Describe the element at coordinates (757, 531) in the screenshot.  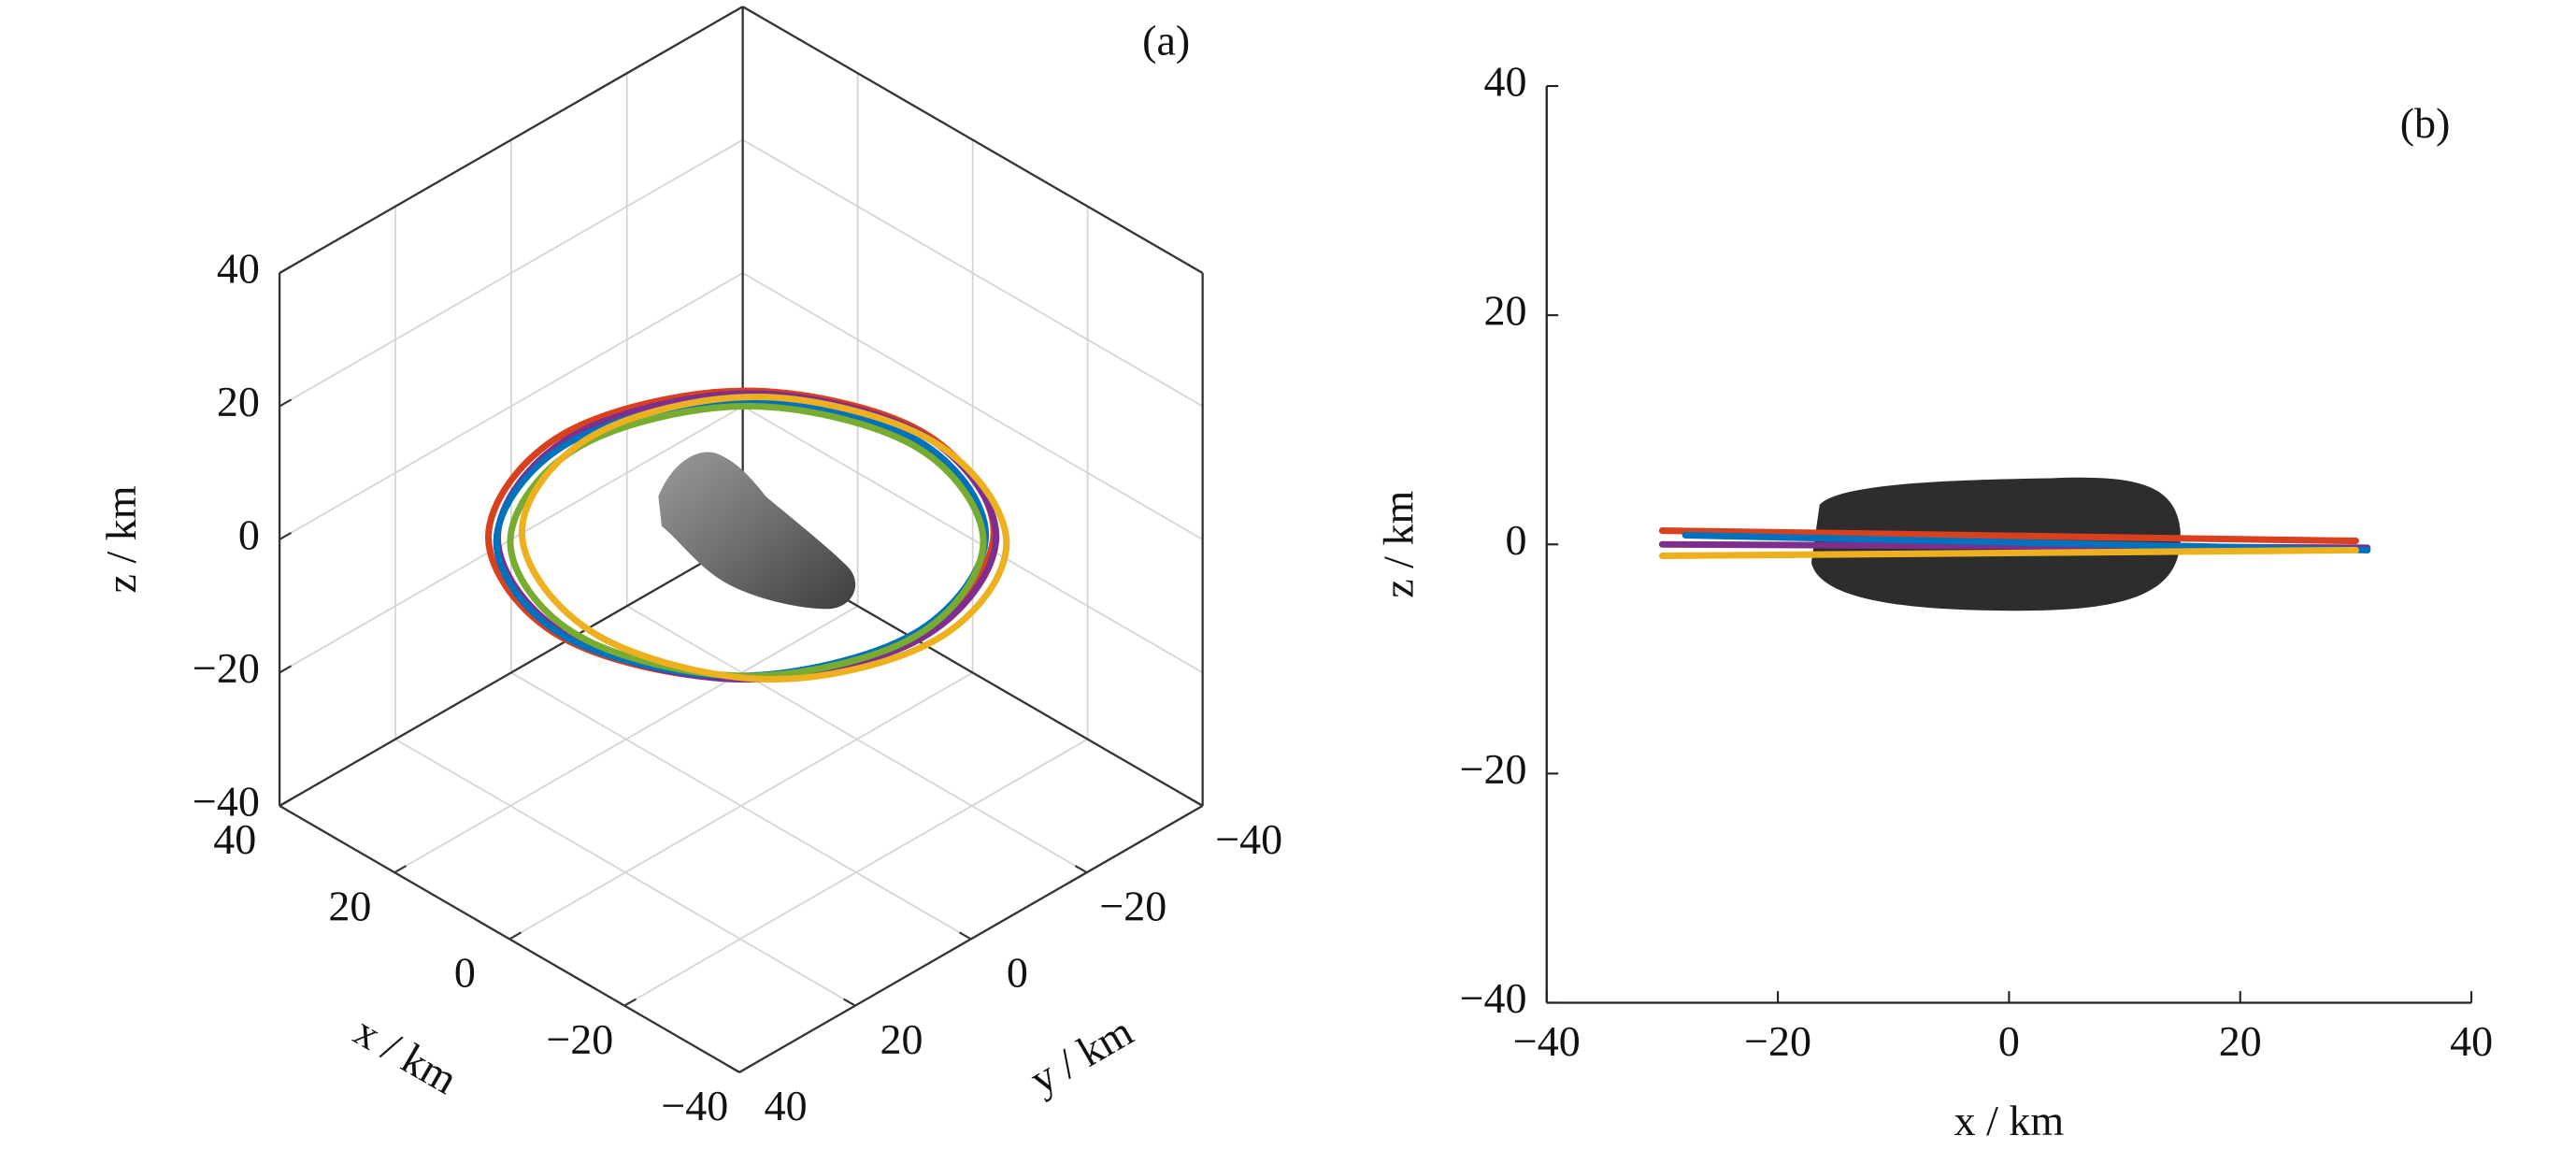
I see `asteroid-3d` at that location.